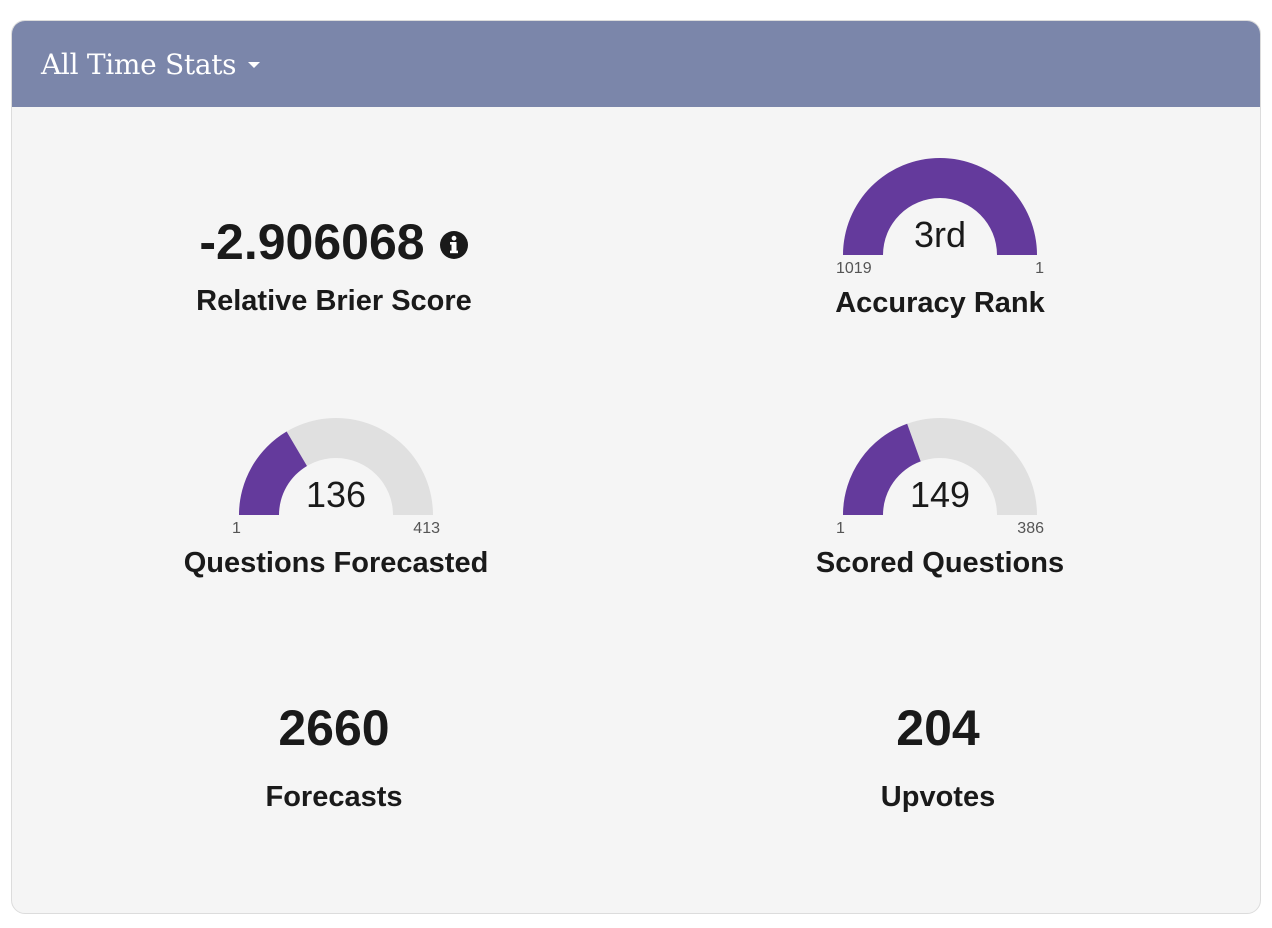  I want to click on scored-questions-gauge: 149 1 386, so click(940, 481).